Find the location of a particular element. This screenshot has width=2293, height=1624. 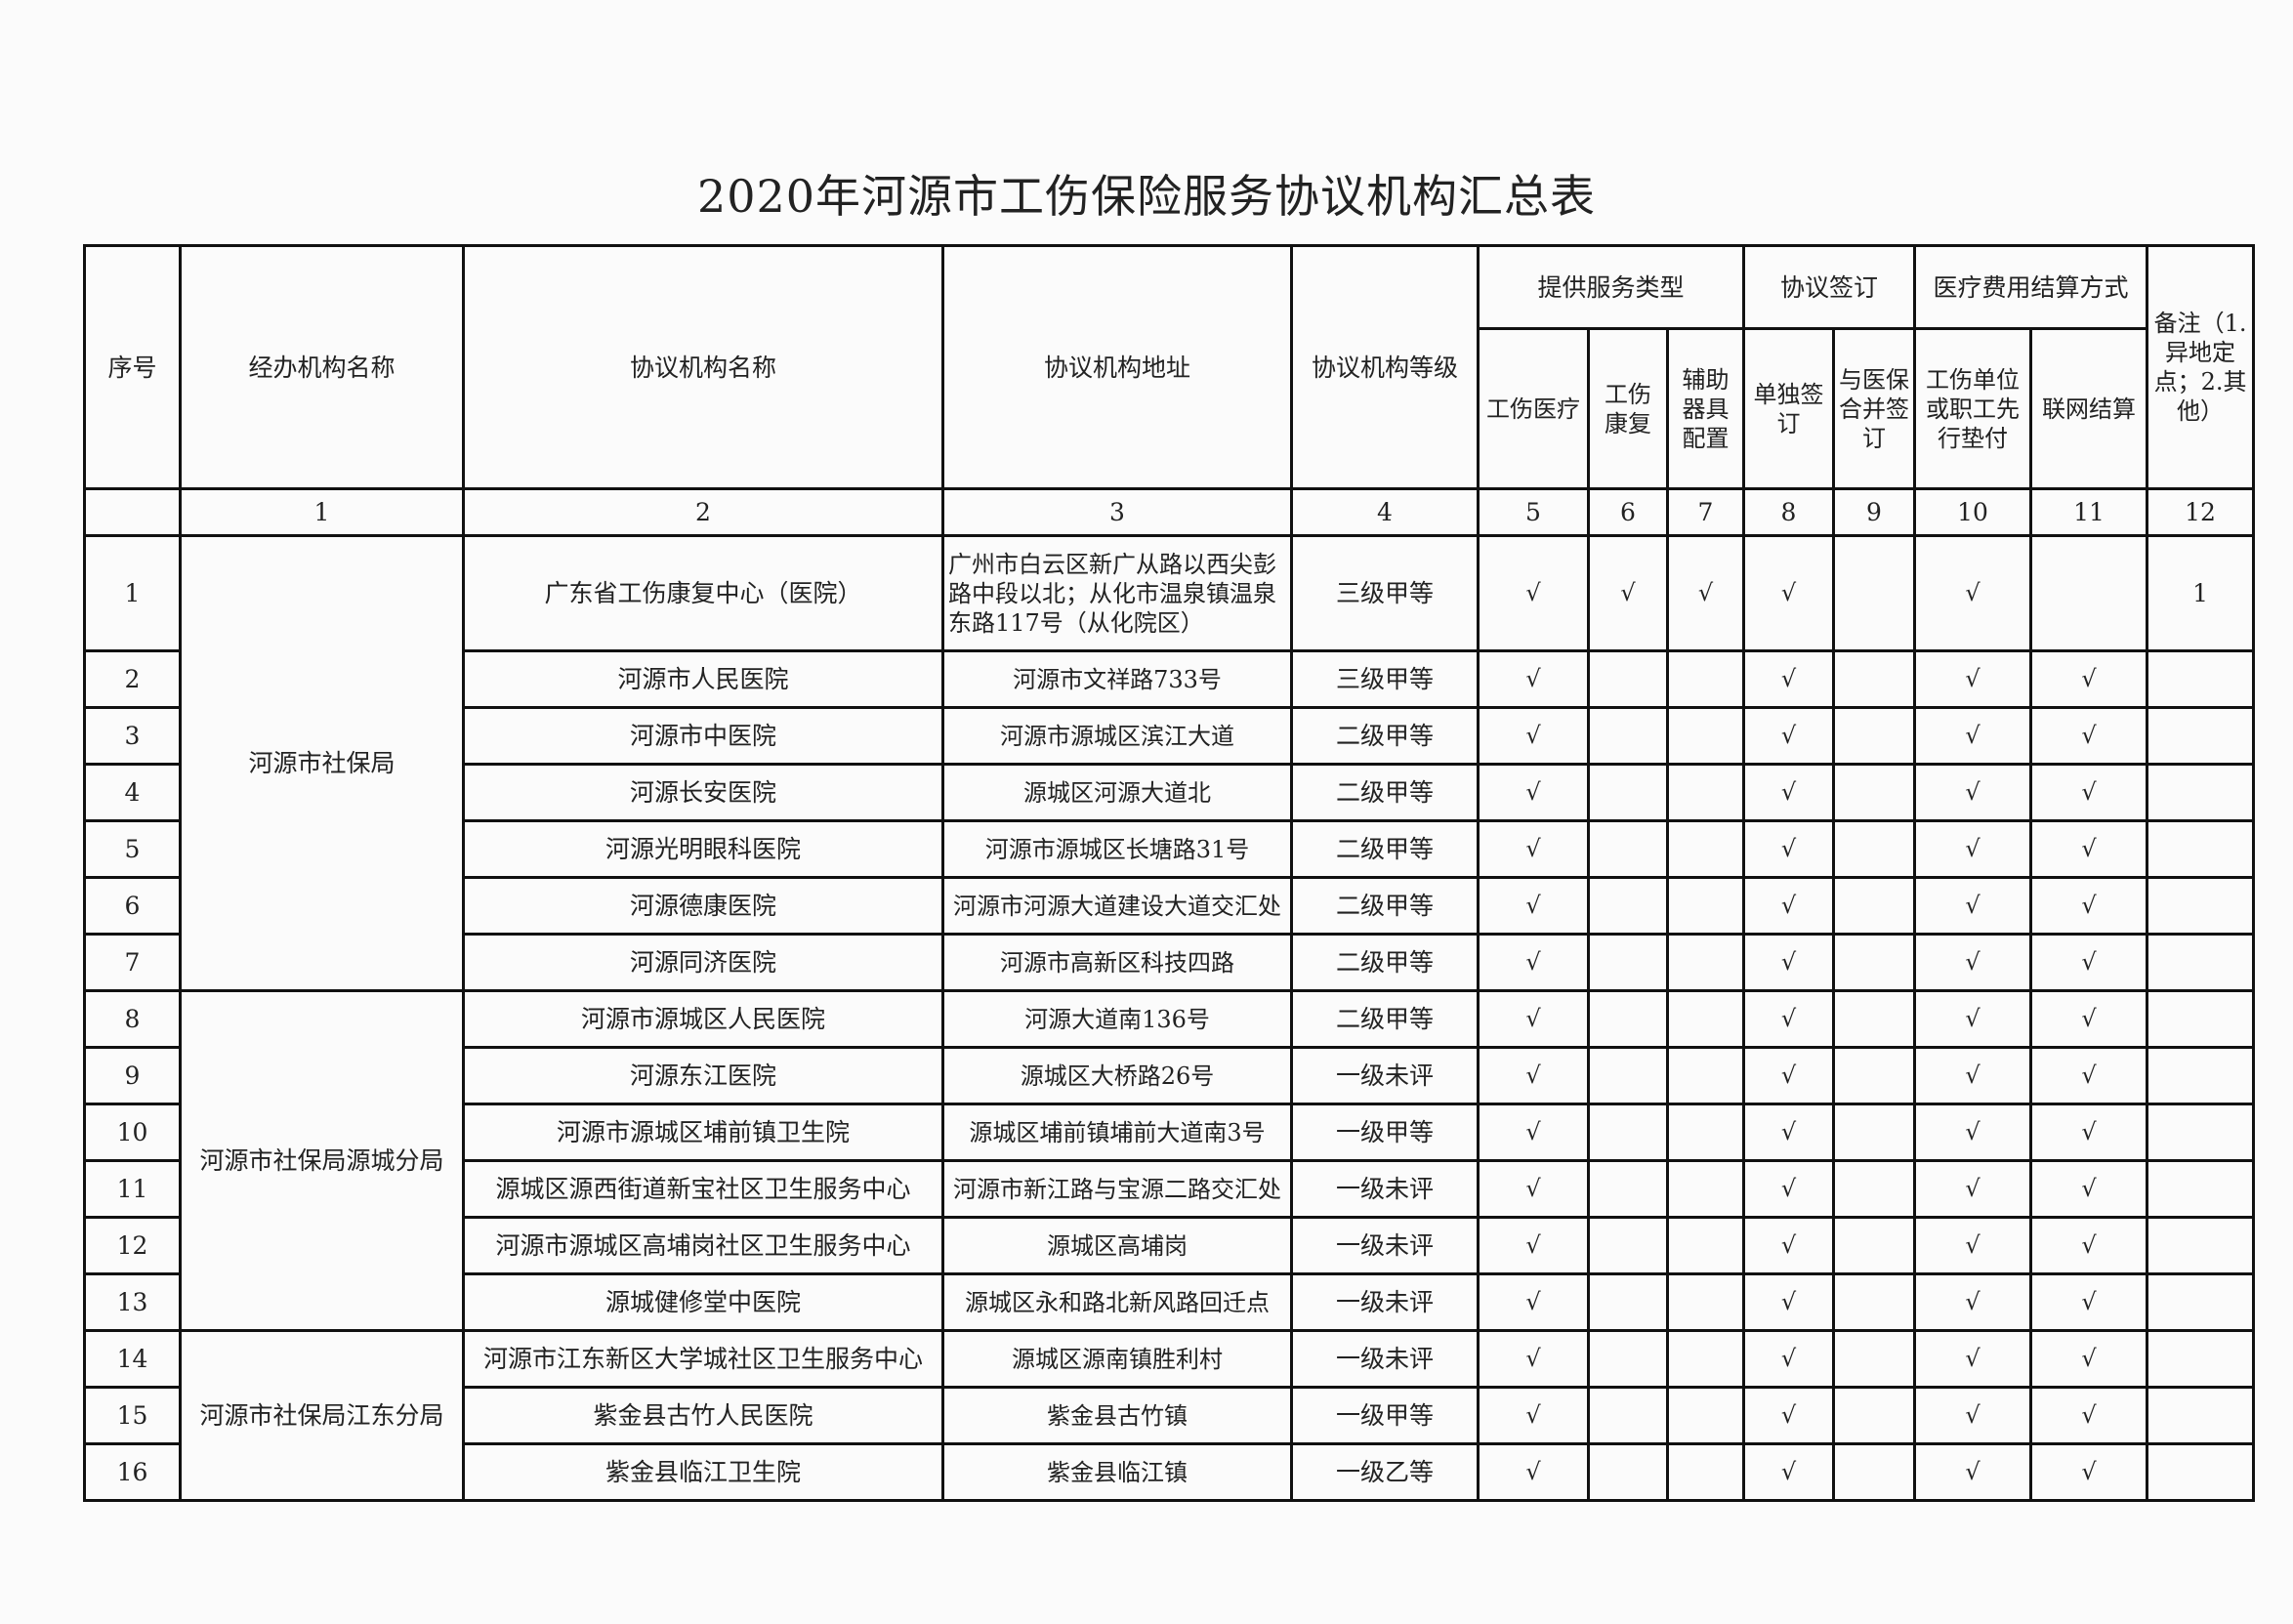

header-sign-combined: 与医保合并签订 is located at coordinates (1874, 408).